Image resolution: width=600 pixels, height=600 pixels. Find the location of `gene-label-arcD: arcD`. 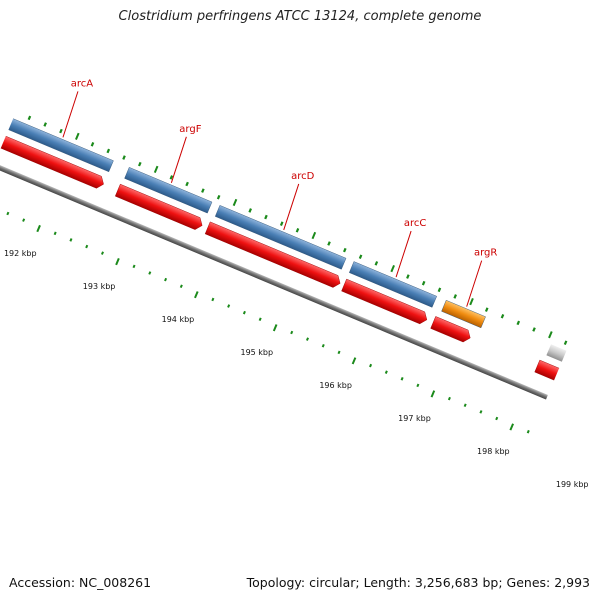

gene-label-arcD: arcD is located at coordinates (303, 176).